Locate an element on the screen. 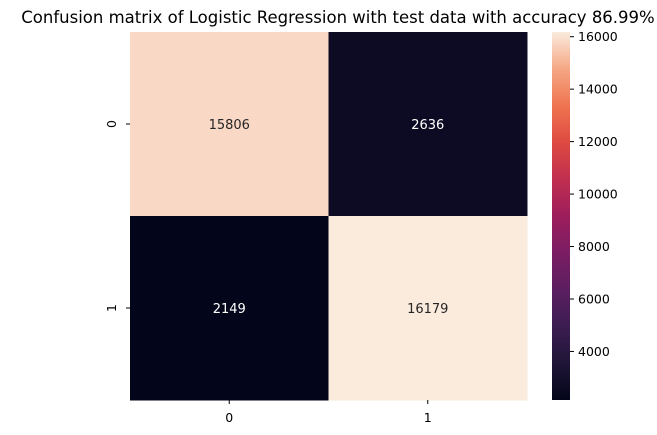  colorbar-tick-label-4: 12000 is located at coordinates (598, 141).